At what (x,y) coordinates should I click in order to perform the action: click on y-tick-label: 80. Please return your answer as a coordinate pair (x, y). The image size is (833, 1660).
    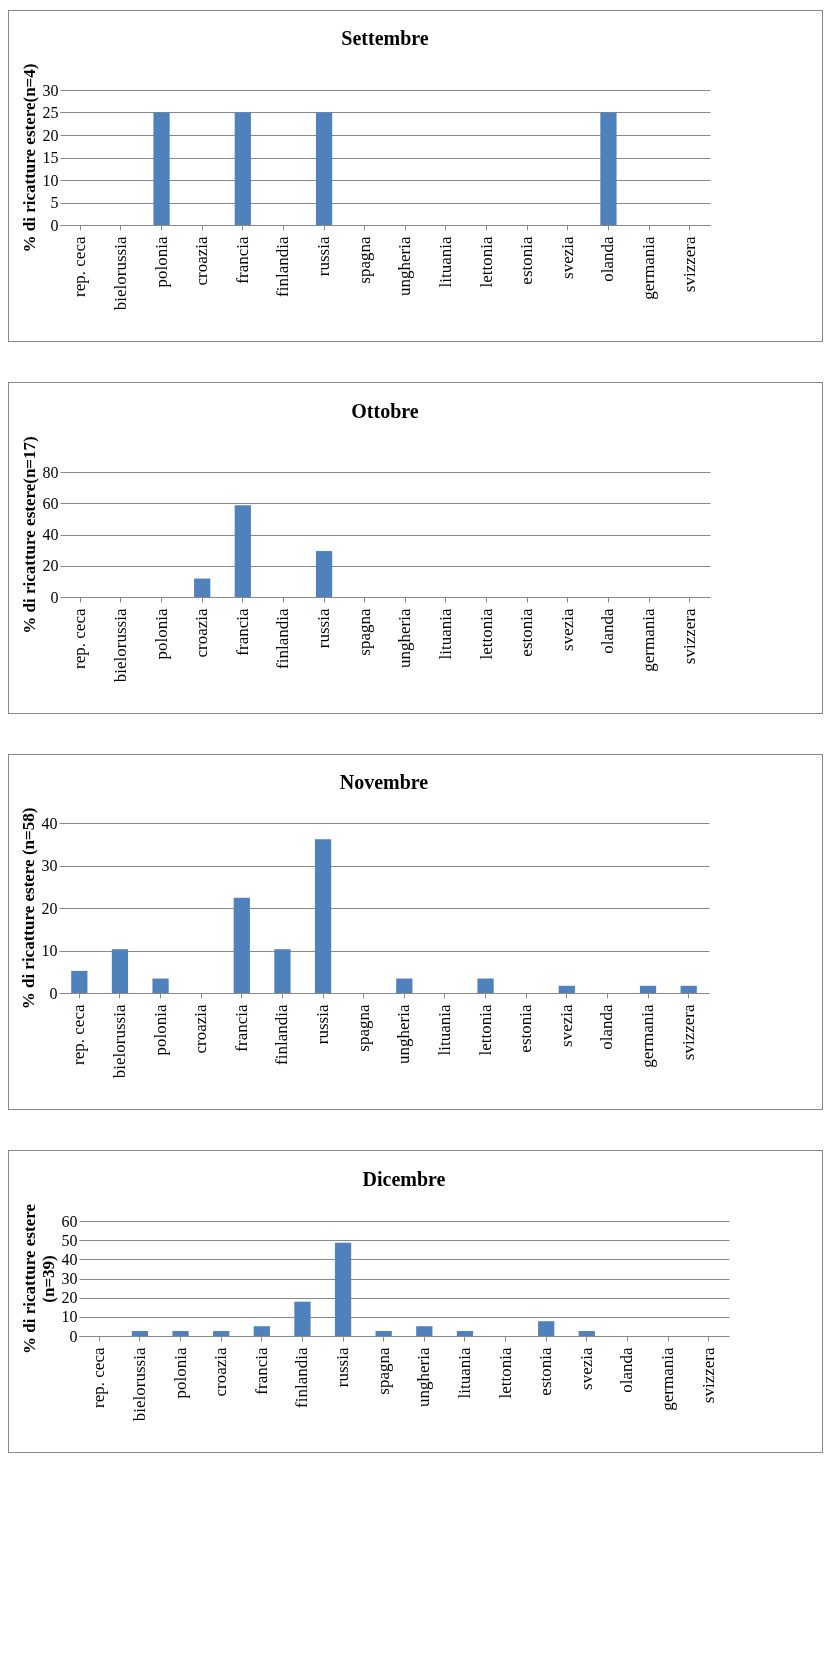
    Looking at the image, I should click on (50, 472).